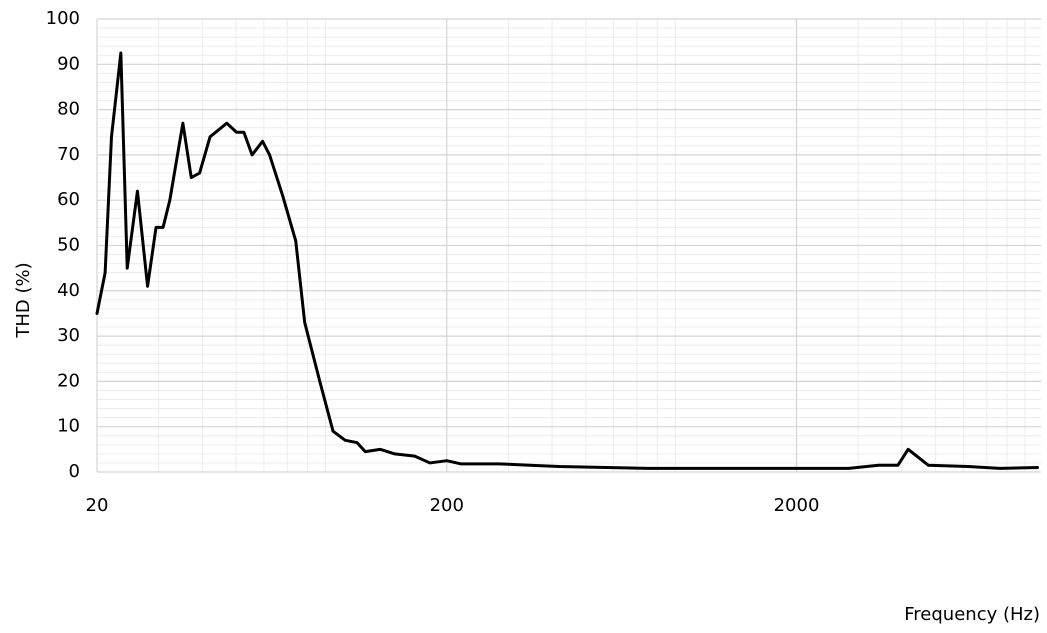 The image size is (1047, 633). I want to click on y-tick-label: 60, so click(68, 199).